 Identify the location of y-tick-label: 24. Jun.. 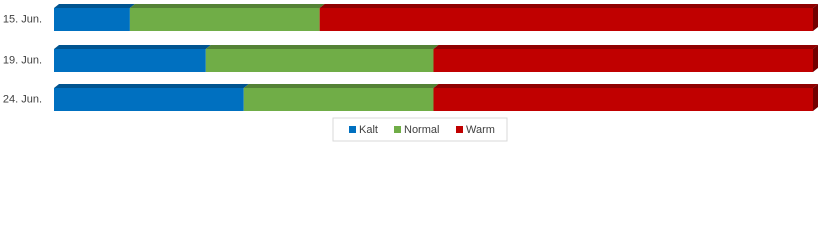
(22, 99).